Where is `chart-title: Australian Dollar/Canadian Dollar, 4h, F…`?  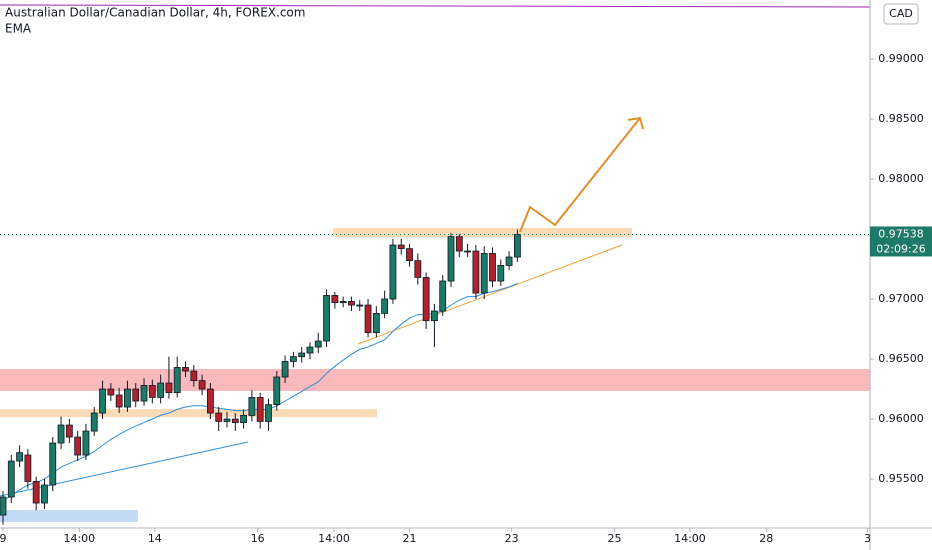 chart-title: Australian Dollar/Canadian Dollar, 4h, F… is located at coordinates (155, 13).